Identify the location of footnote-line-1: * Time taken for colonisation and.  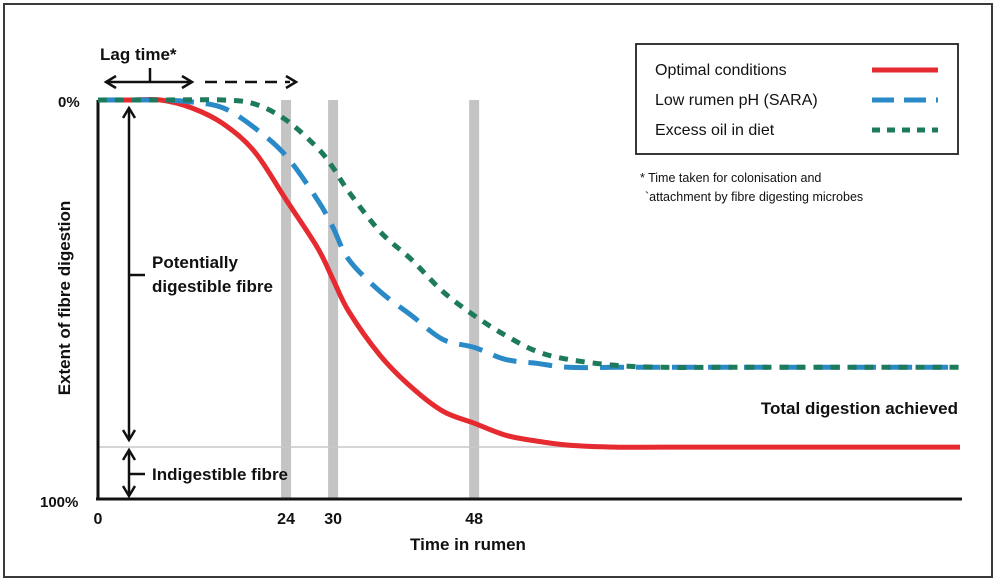
(730, 178).